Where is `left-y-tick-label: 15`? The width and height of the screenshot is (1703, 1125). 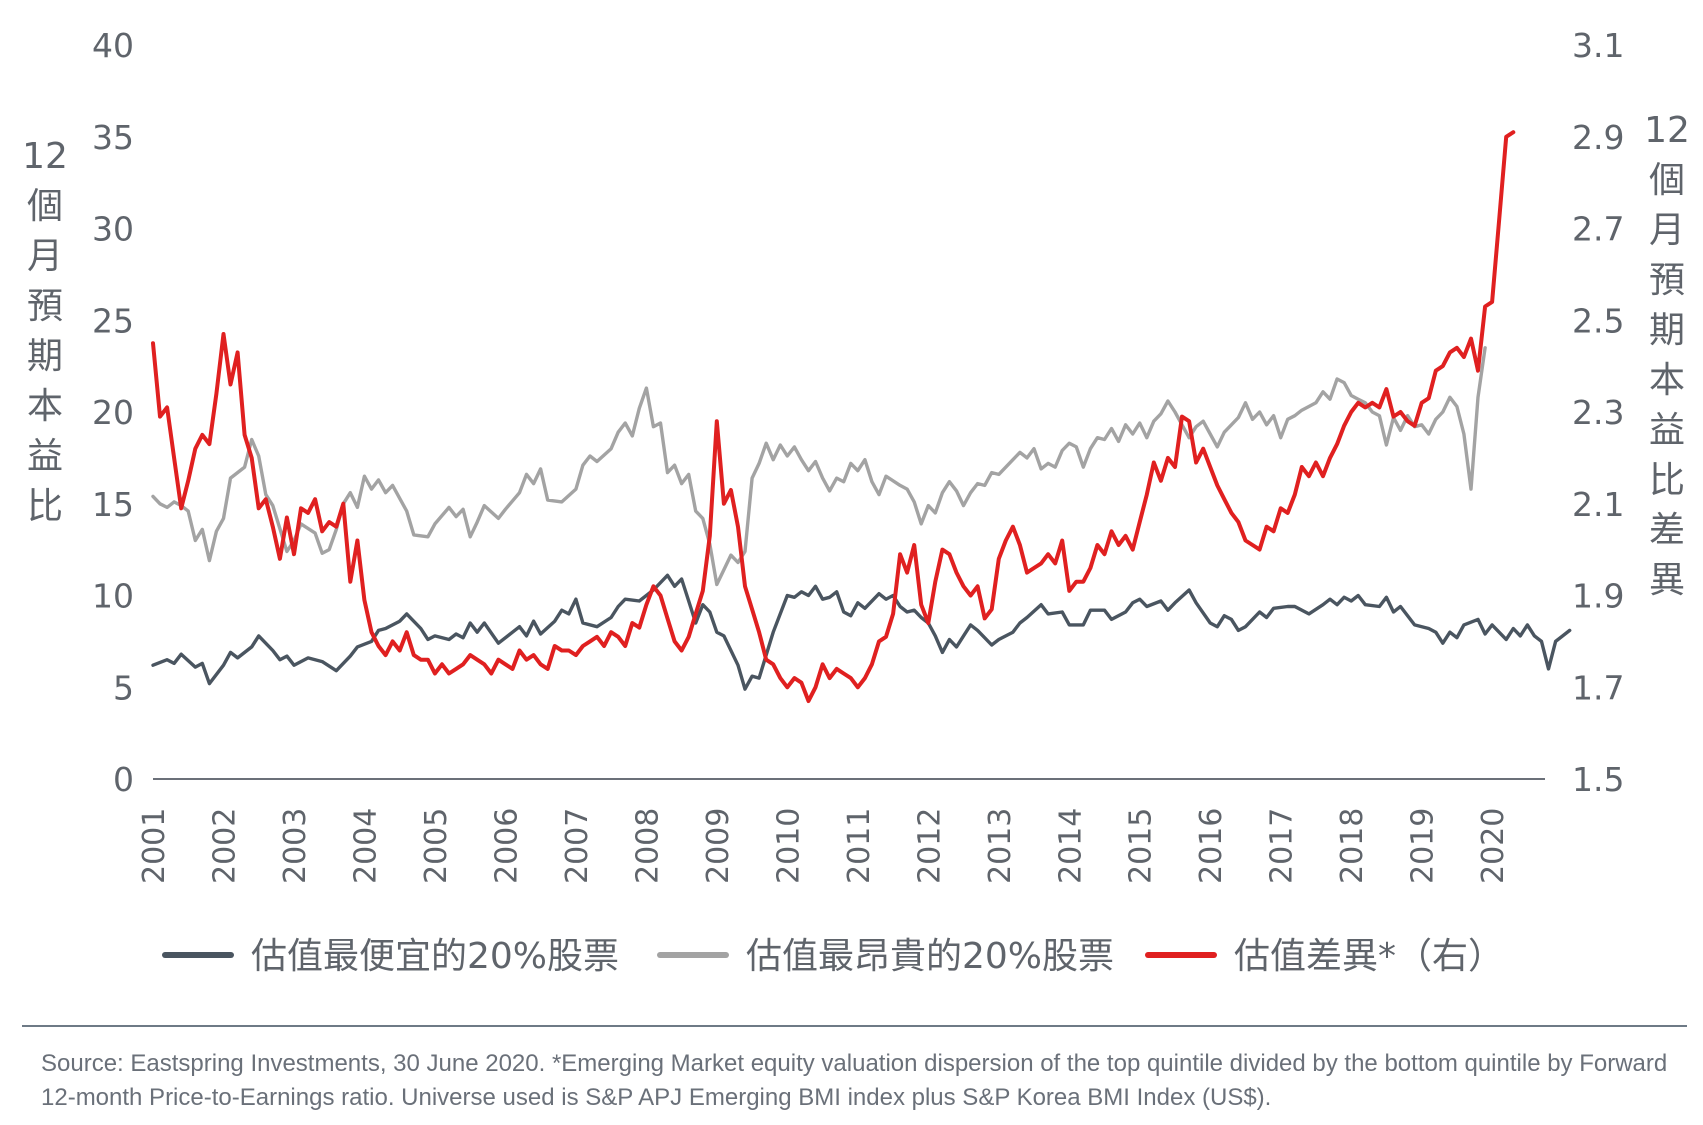 left-y-tick-label: 15 is located at coordinates (113, 504).